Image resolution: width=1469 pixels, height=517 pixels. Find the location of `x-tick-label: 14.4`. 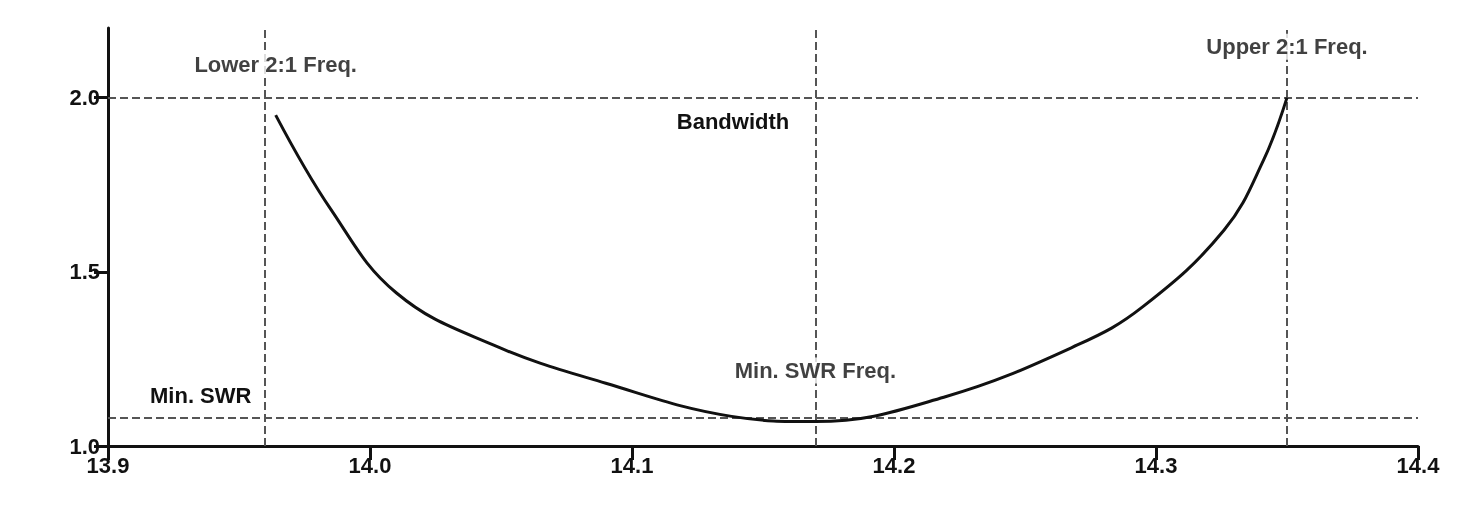

x-tick-label: 14.4 is located at coordinates (1418, 465).